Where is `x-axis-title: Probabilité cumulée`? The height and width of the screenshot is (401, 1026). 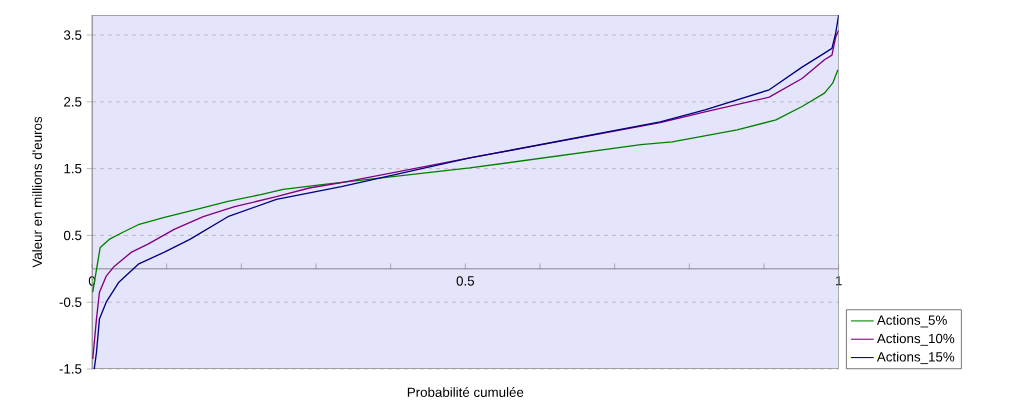
x-axis-title: Probabilité cumulée is located at coordinates (465, 392).